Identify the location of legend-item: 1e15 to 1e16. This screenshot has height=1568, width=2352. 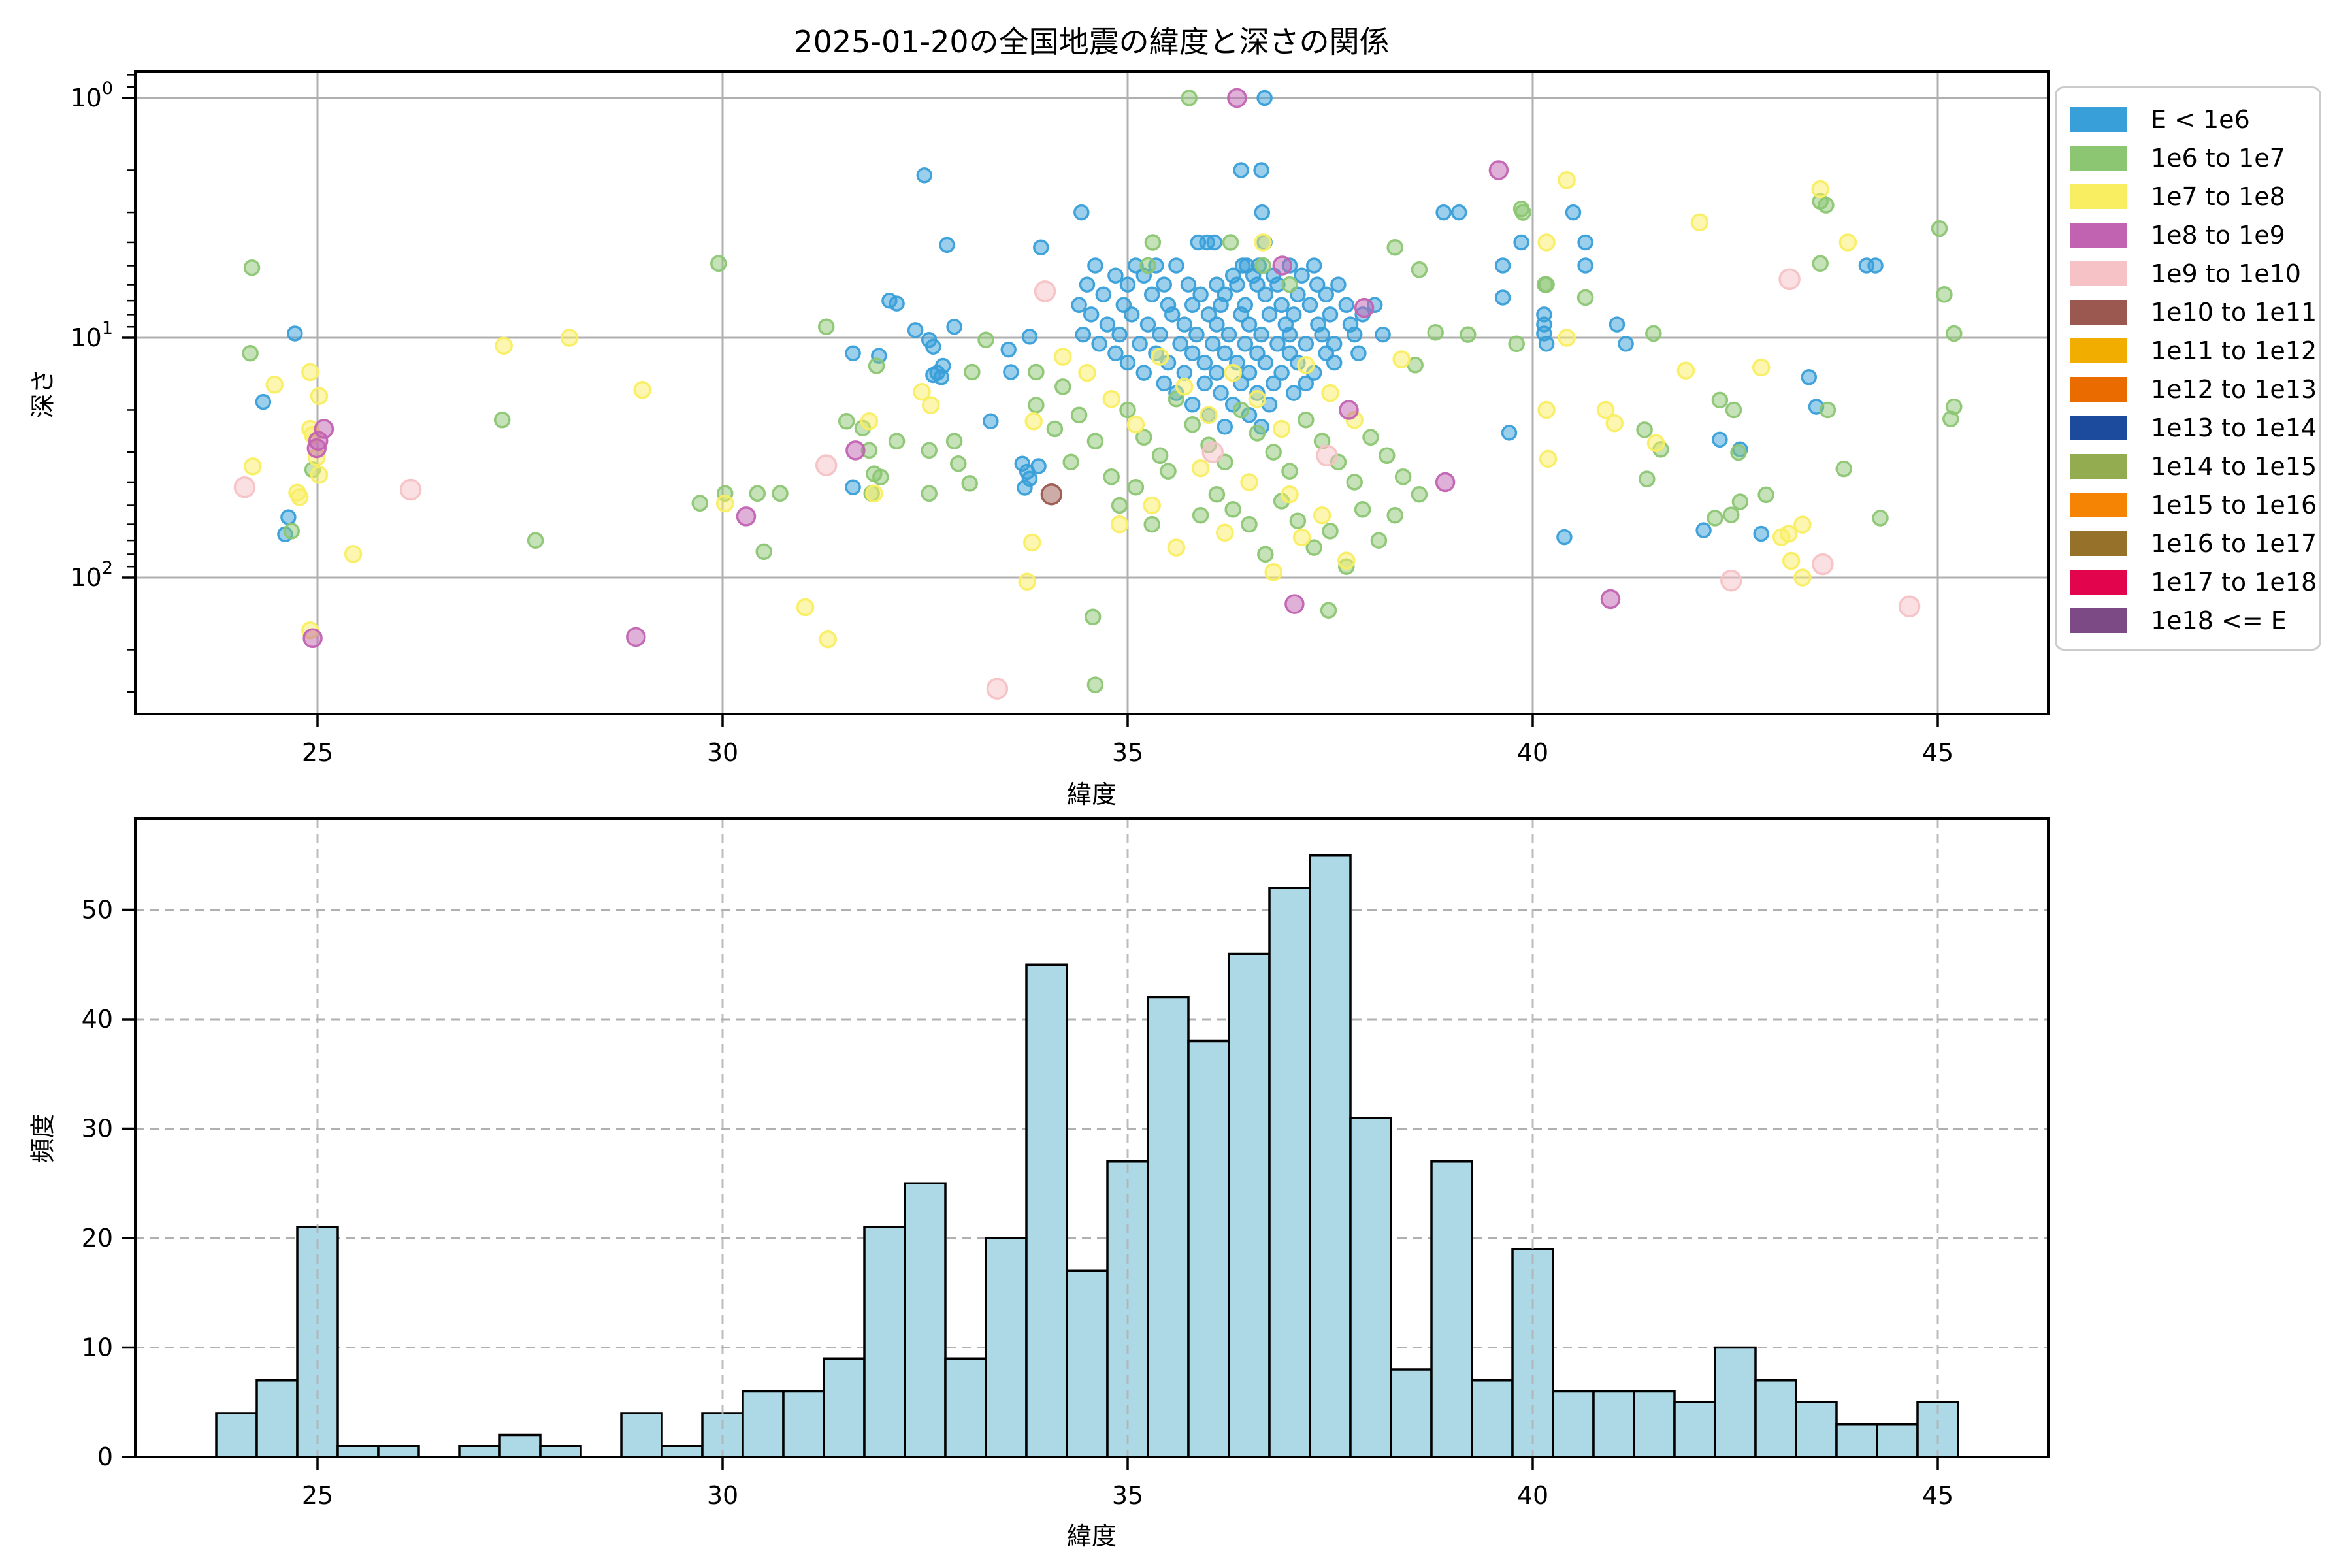
(2188, 504).